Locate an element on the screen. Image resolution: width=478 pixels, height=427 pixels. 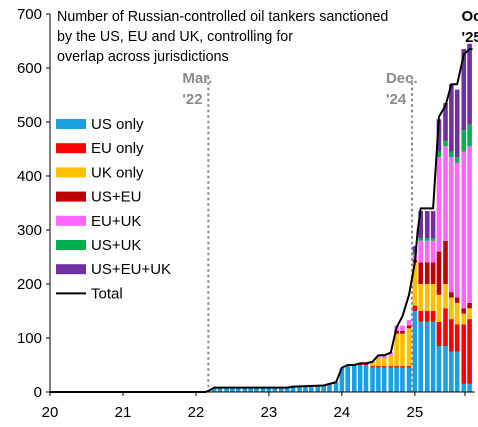
y-tick-label-0: 0 is located at coordinates (38, 392).